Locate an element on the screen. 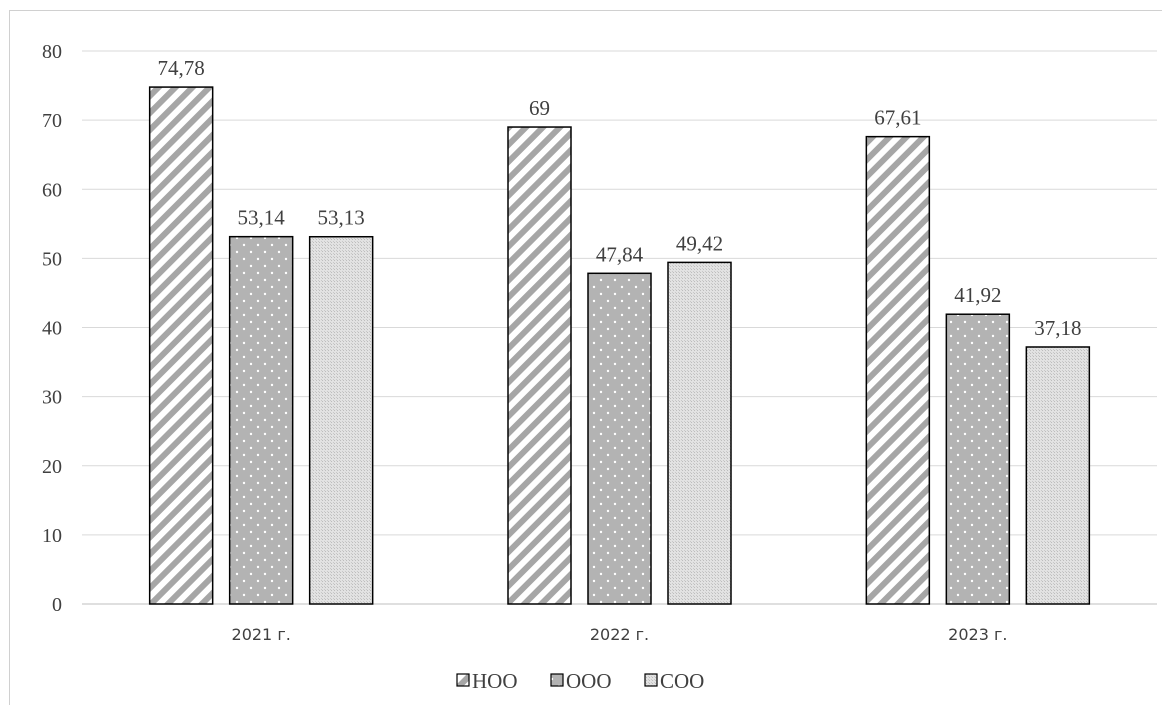  y-tick-label: 60 is located at coordinates (52, 190).